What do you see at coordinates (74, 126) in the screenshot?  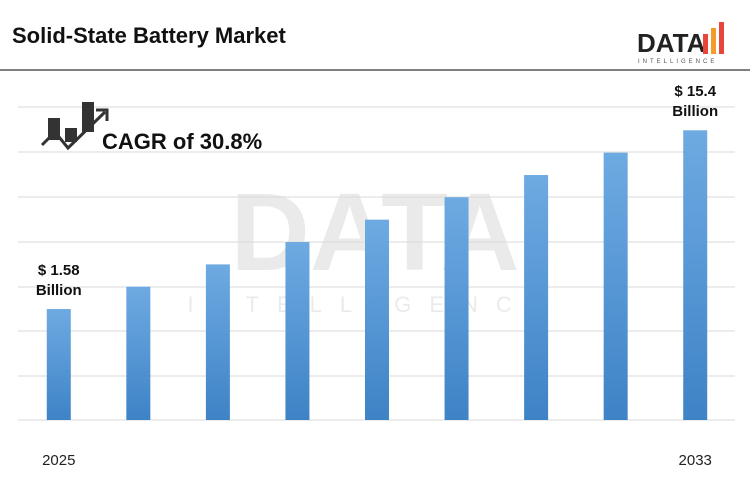 I see `cagr-icon` at bounding box center [74, 126].